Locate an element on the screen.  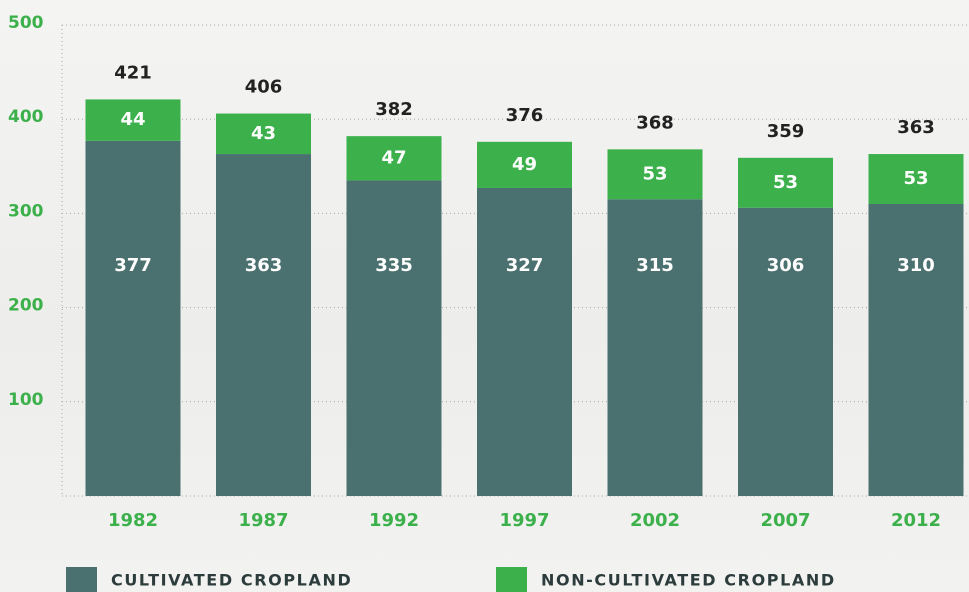
x-tick-label: 1987 is located at coordinates (263, 520).